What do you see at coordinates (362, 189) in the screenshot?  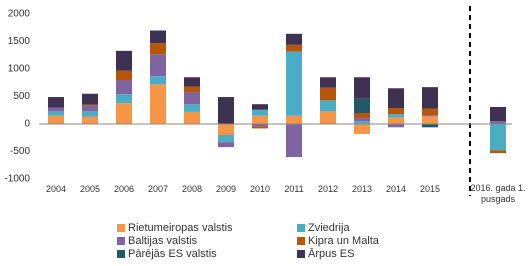 I see `x-tick-label: 2013` at bounding box center [362, 189].